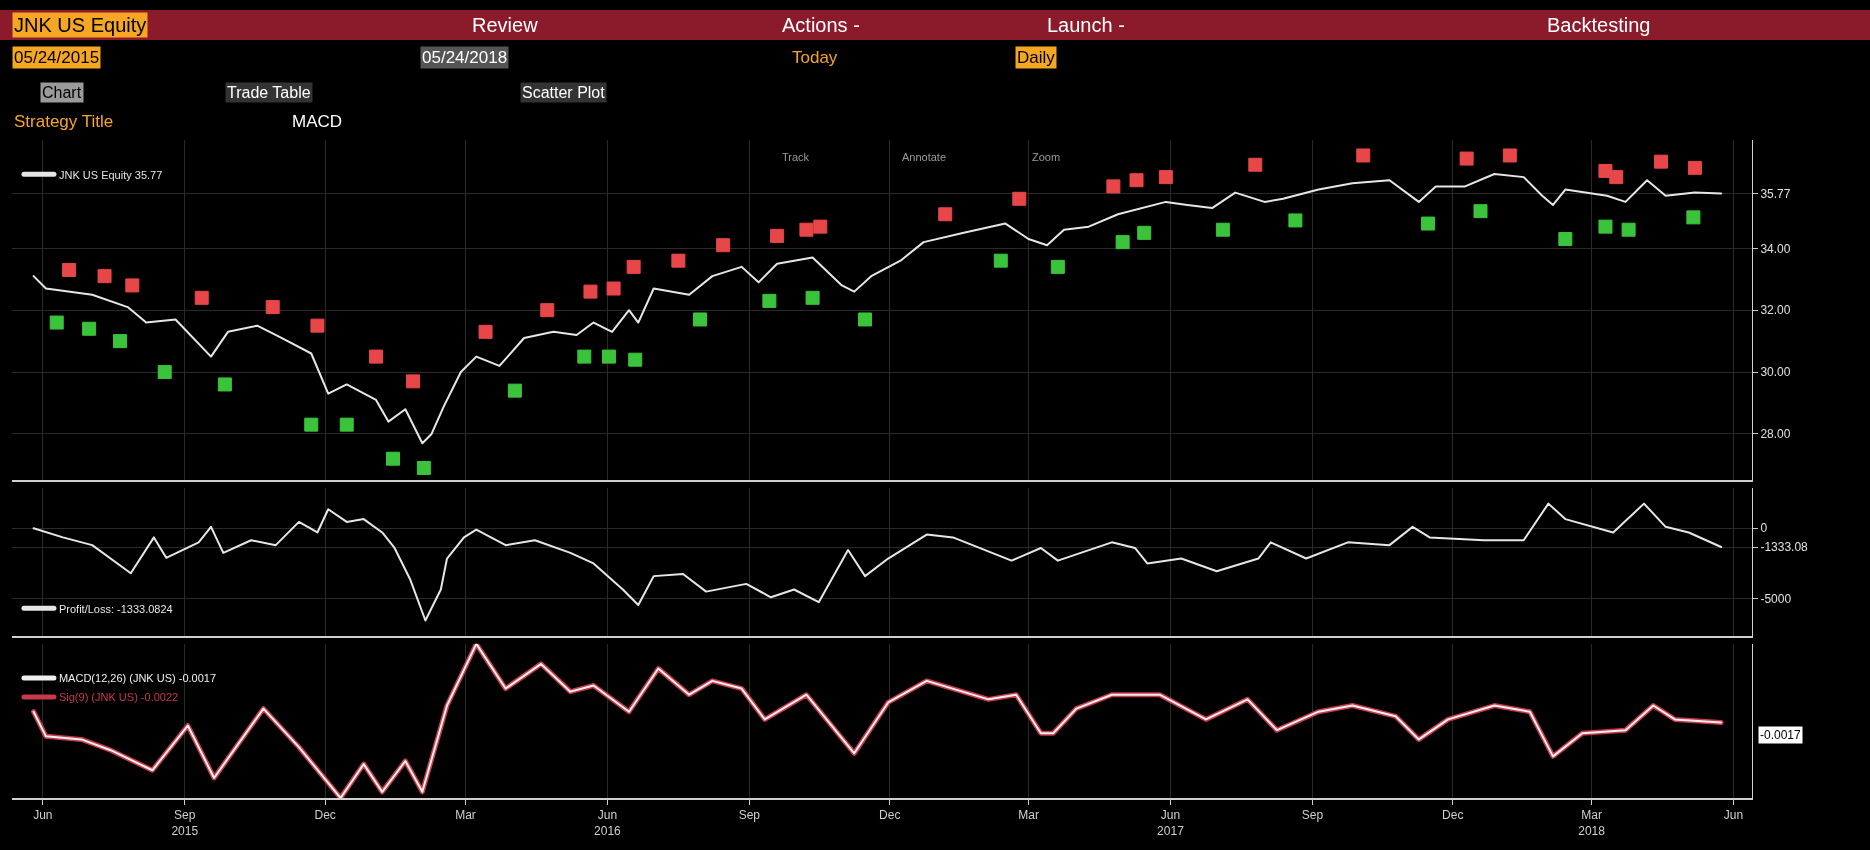 Image resolution: width=1870 pixels, height=850 pixels. Describe the element at coordinates (1764, 528) in the screenshot. I see `y-tick-label: 0` at that location.